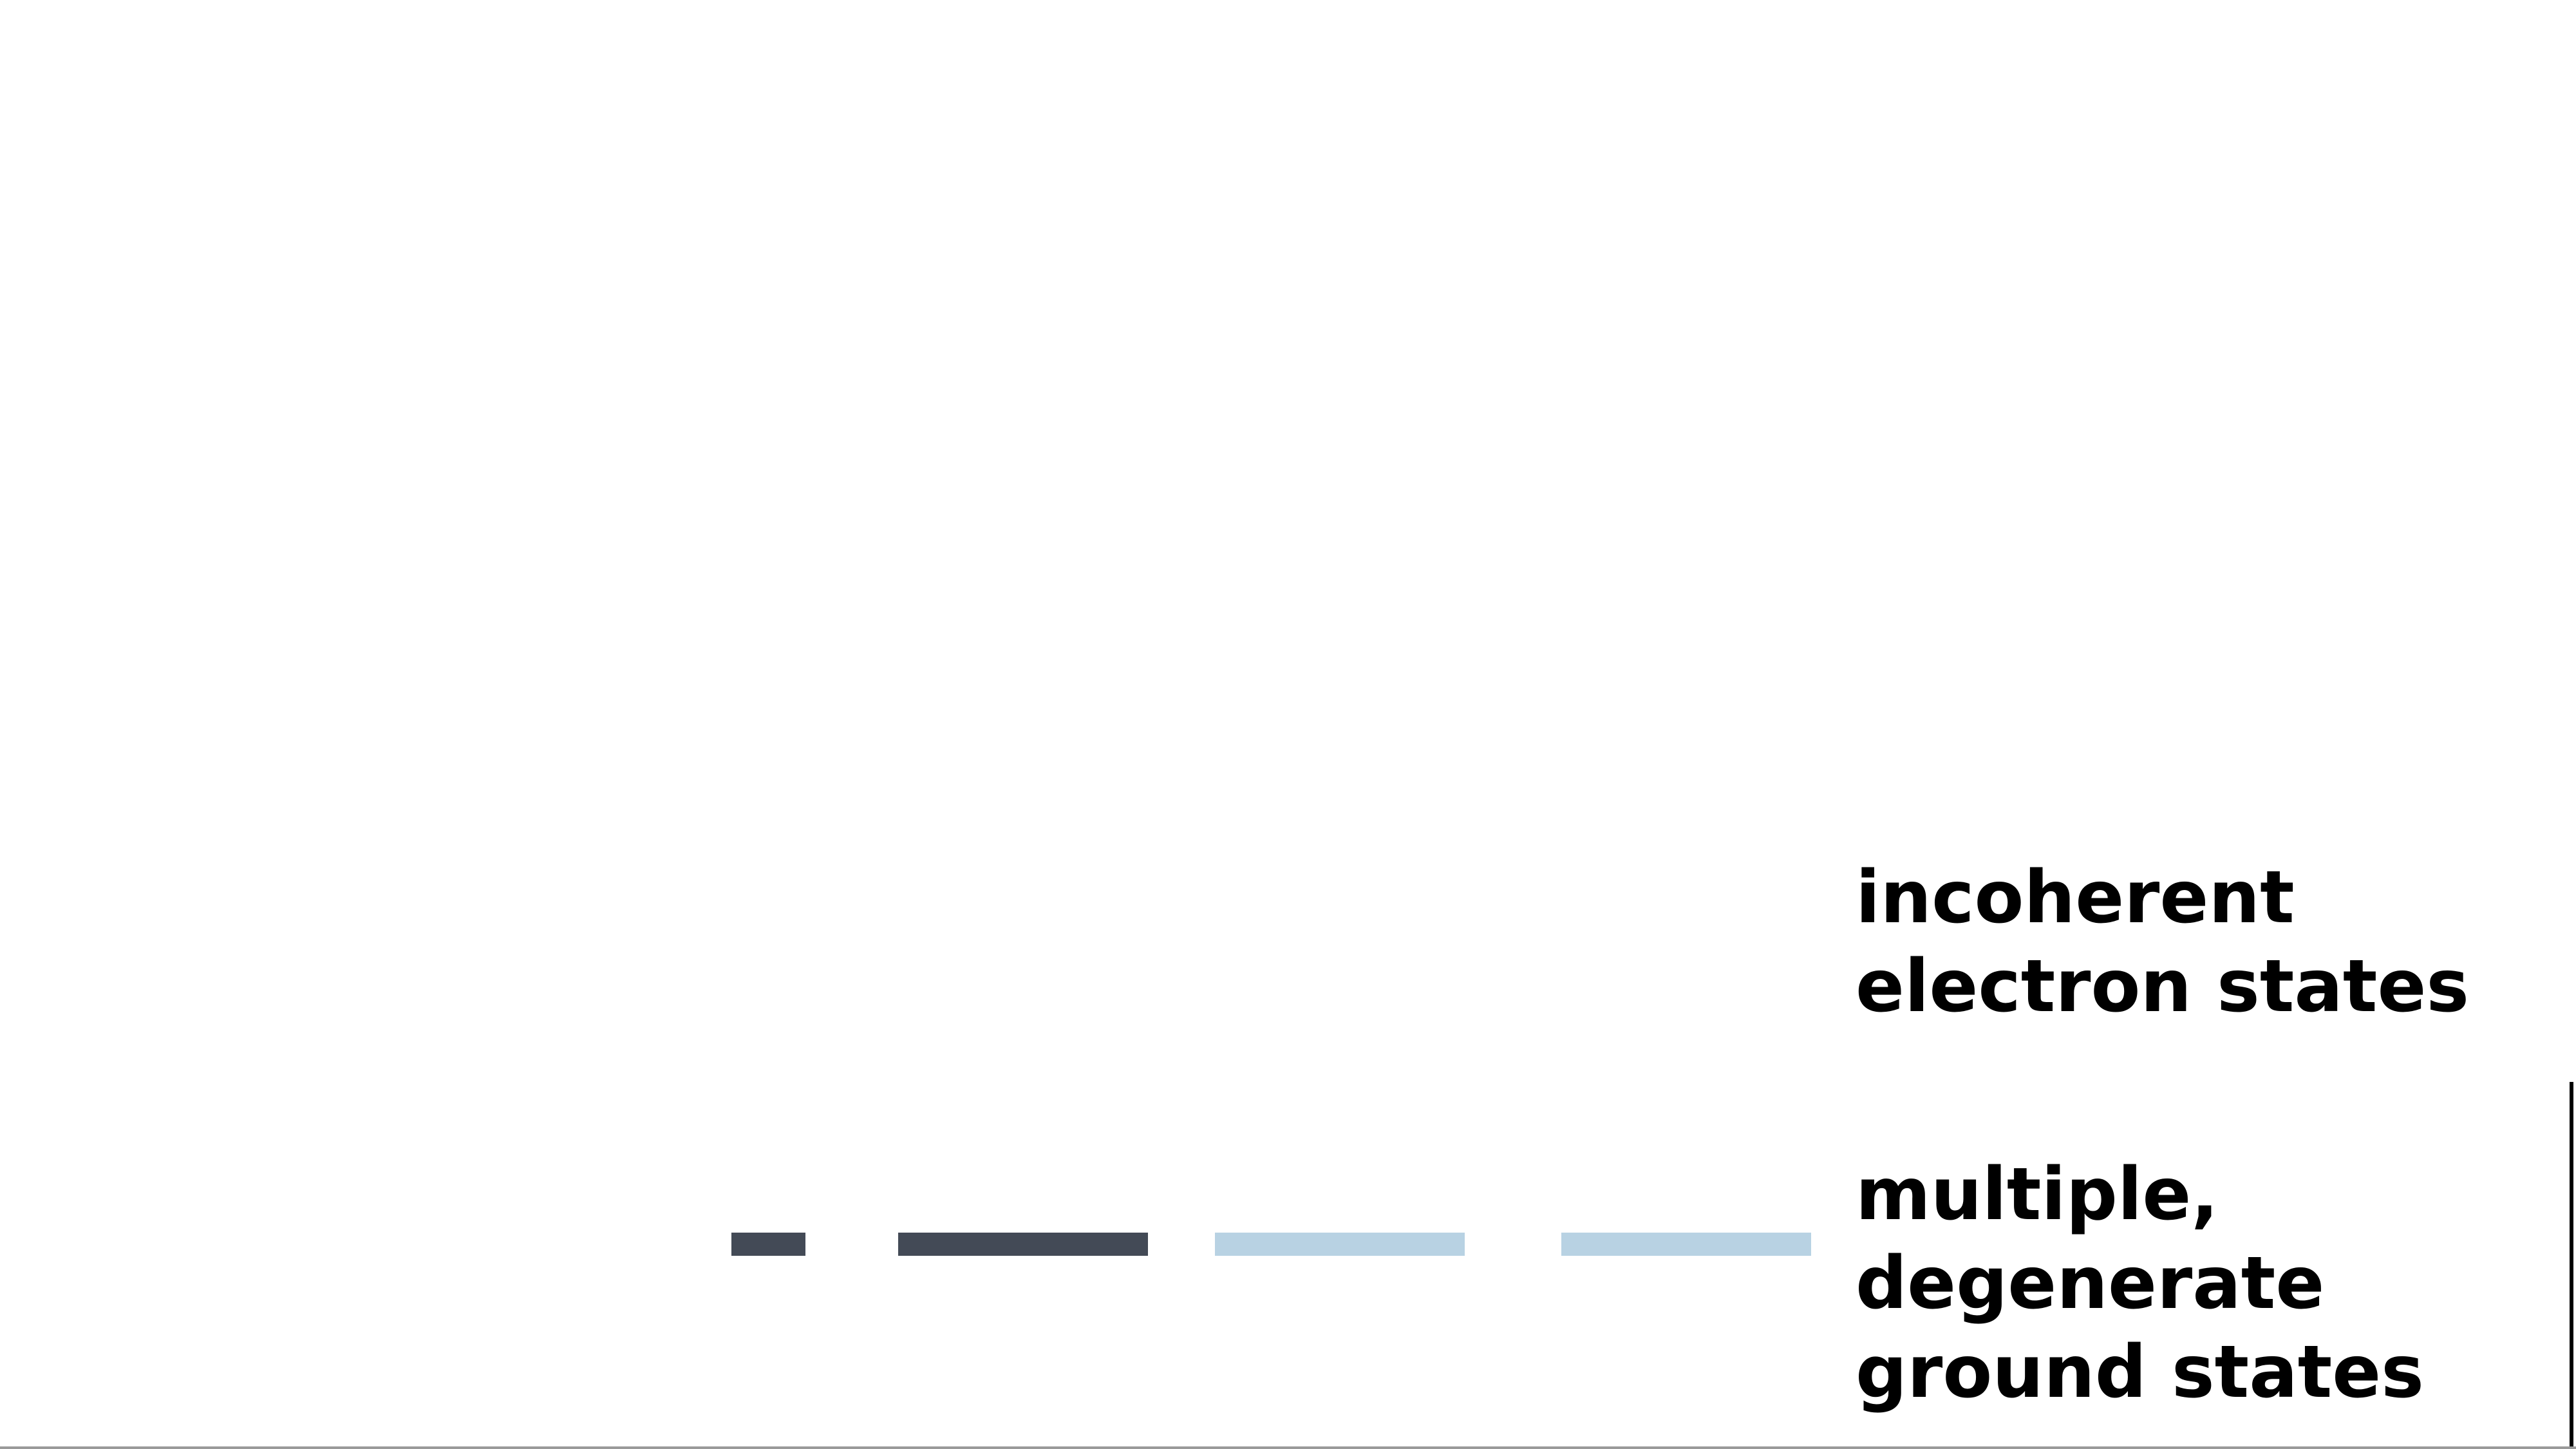 The image size is (2576, 1449). Describe the element at coordinates (1023, 1244) in the screenshot. I see `energy-level-occupied` at that location.